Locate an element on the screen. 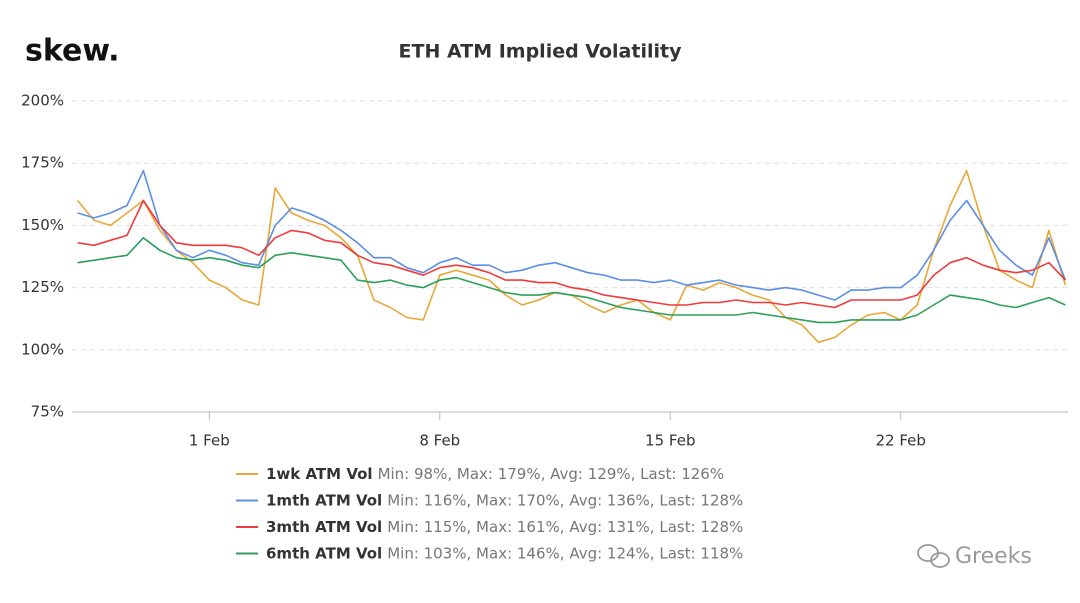 The width and height of the screenshot is (1080, 603). y-tick-label: 150% is located at coordinates (42, 225).